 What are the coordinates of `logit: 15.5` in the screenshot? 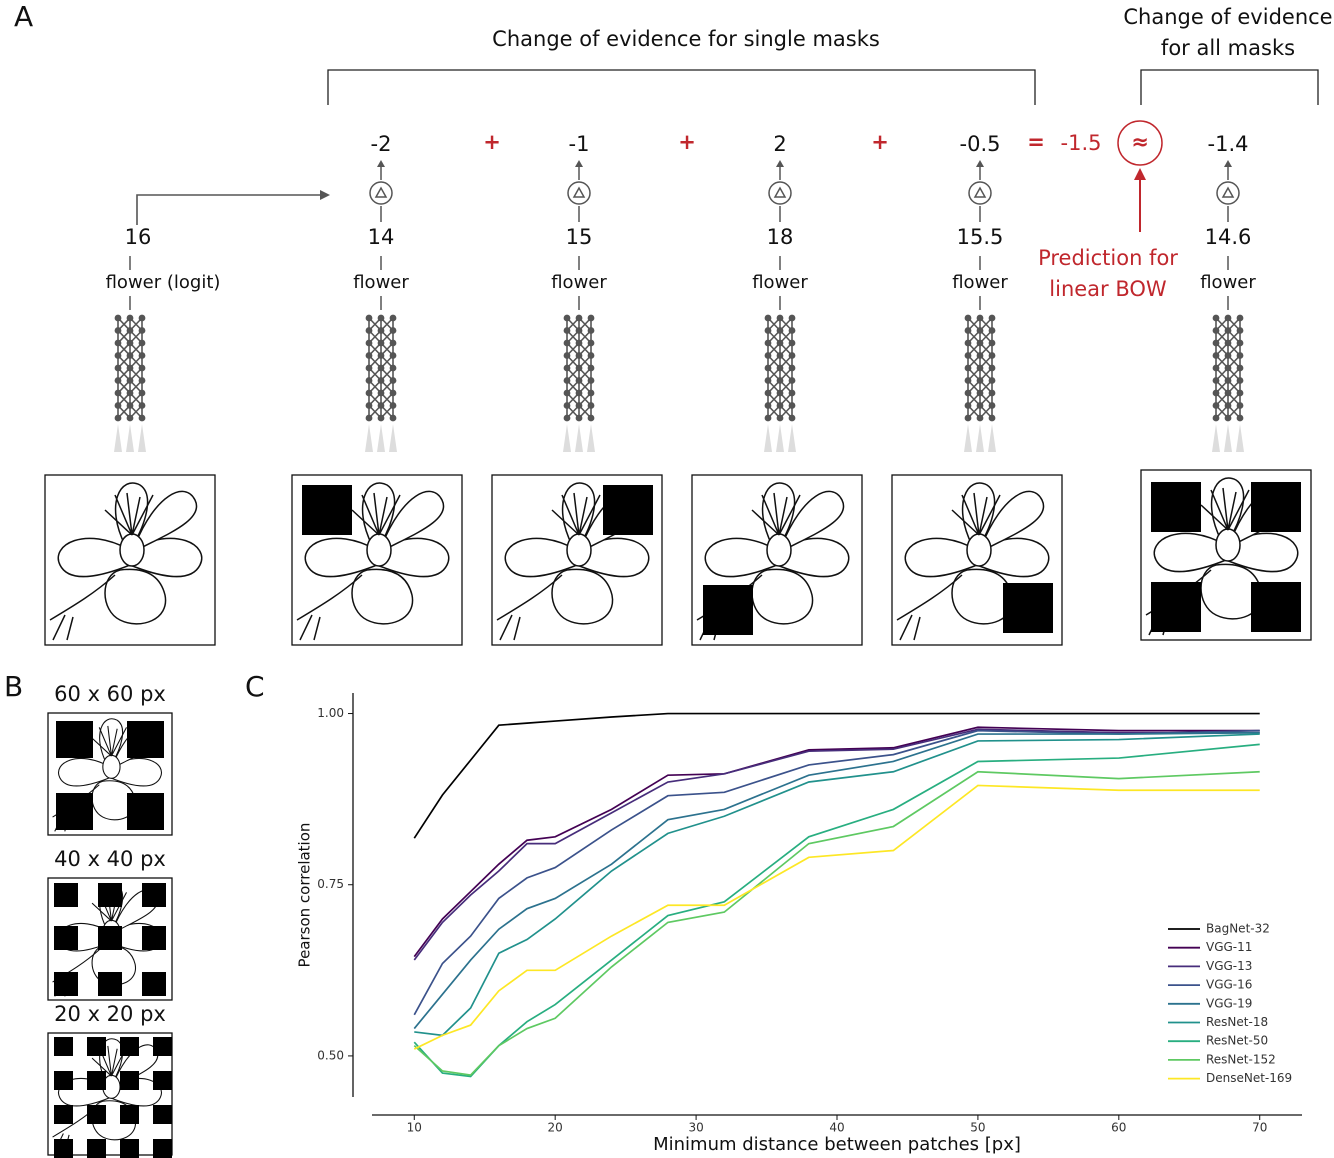 It's located at (980, 237).